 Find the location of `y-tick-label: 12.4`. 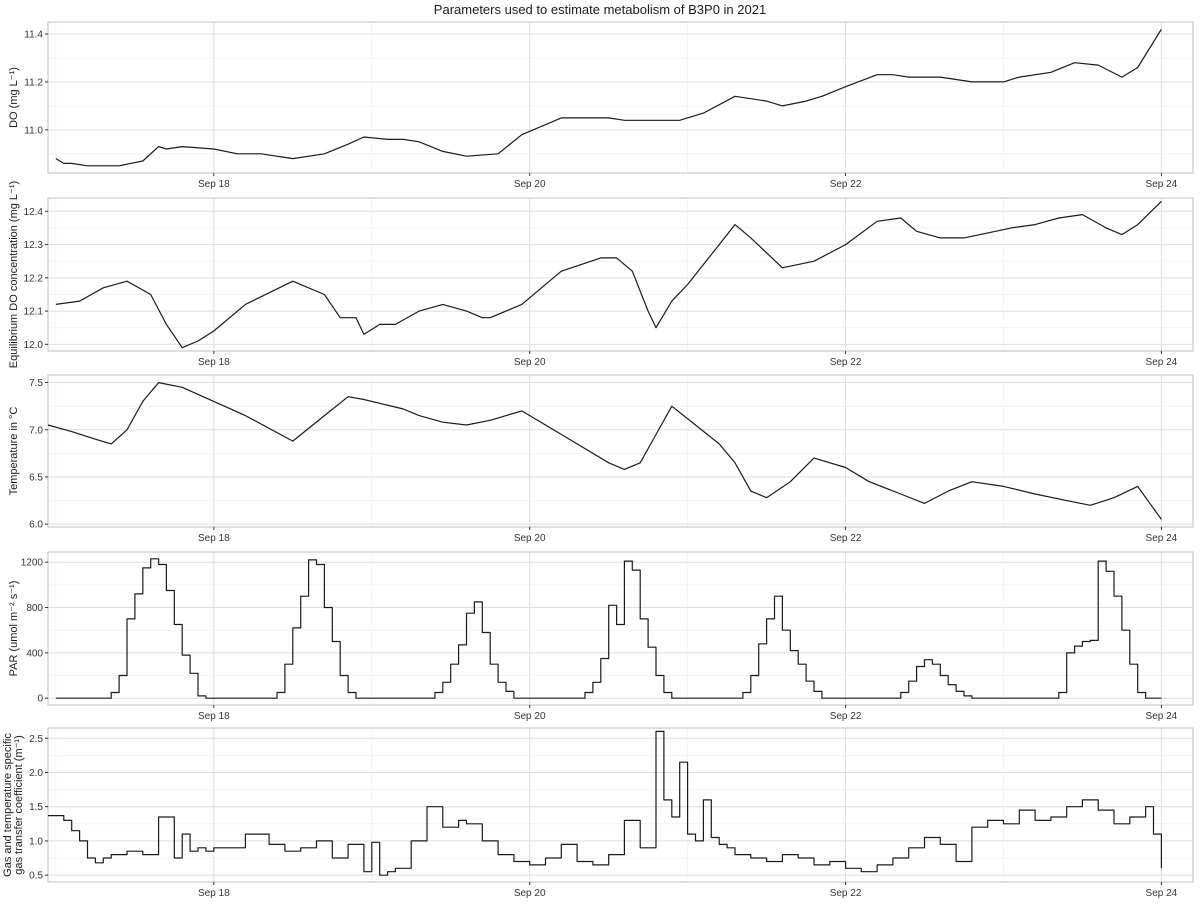

y-tick-label: 12.4 is located at coordinates (34, 212).